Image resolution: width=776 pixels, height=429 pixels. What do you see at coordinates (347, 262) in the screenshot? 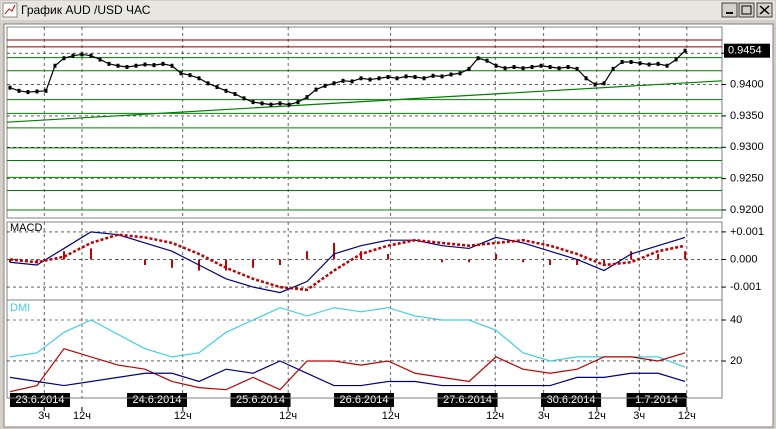
I see `macd-line` at bounding box center [347, 262].